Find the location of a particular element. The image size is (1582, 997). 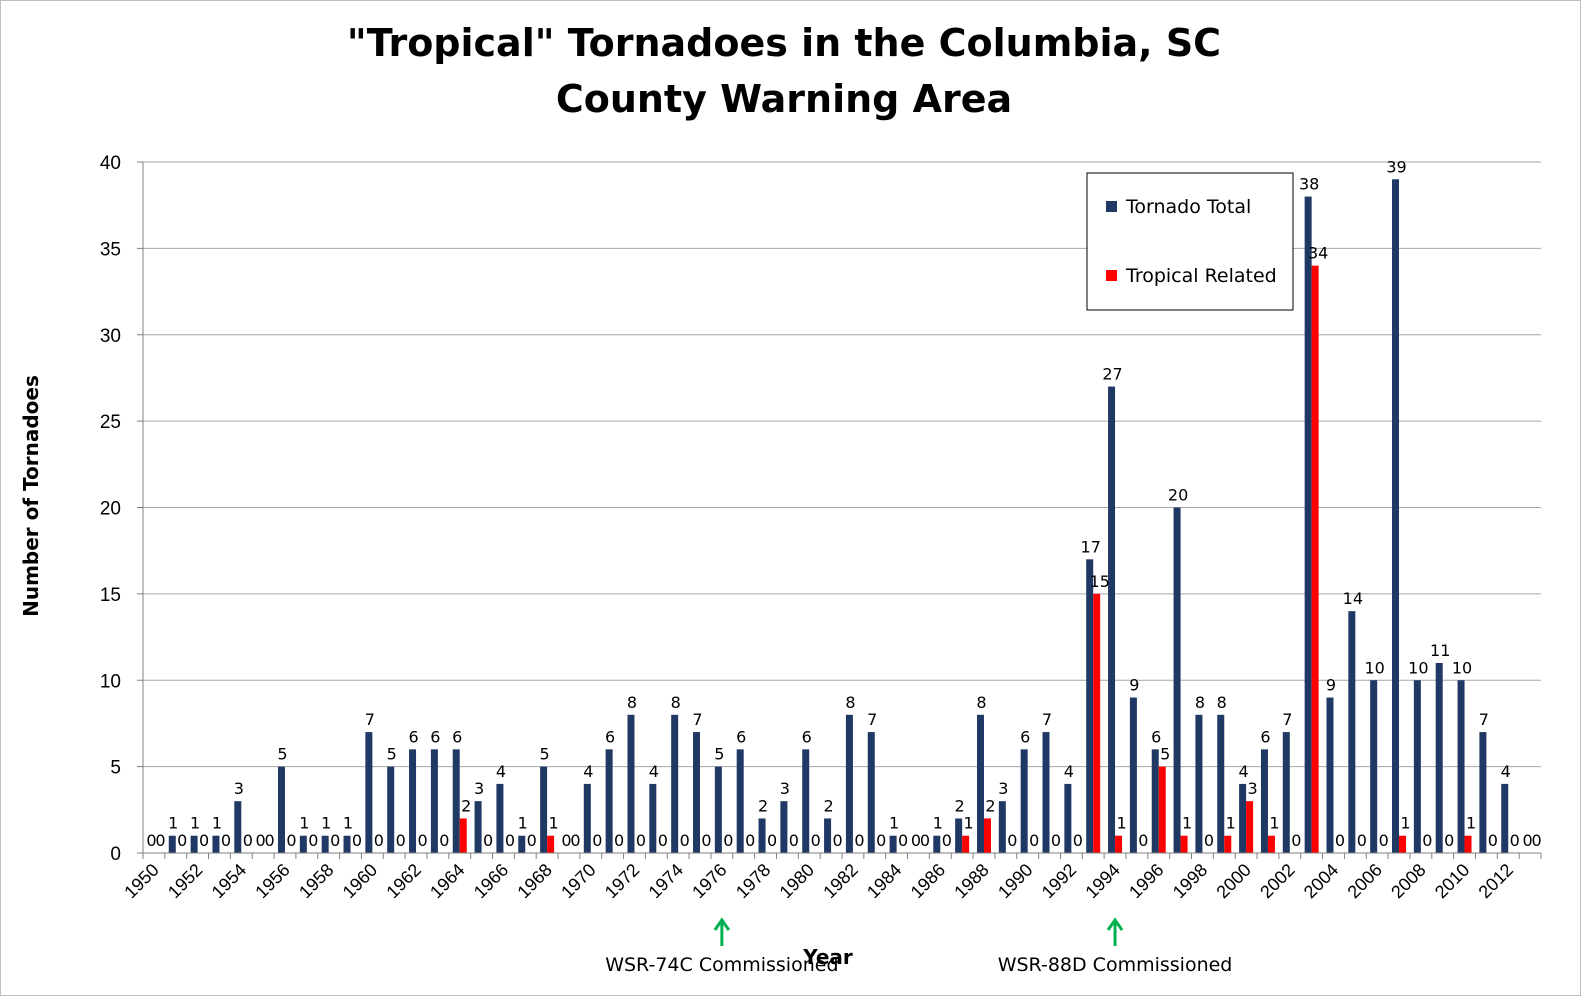

x-tick-label-2012: 2012 is located at coordinates (1496, 881).